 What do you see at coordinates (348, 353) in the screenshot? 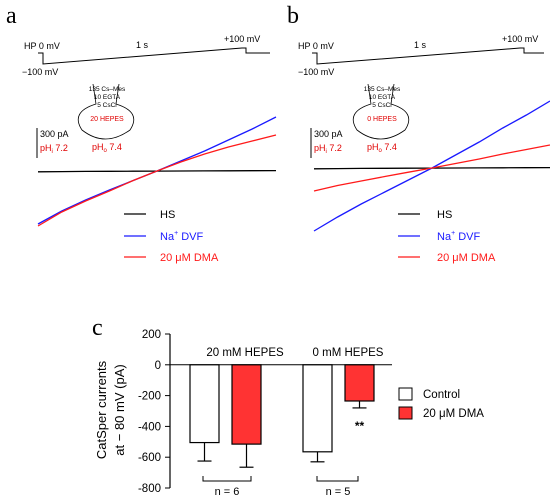
I see `group-label-0mm: 0 mM HEPES` at bounding box center [348, 353].